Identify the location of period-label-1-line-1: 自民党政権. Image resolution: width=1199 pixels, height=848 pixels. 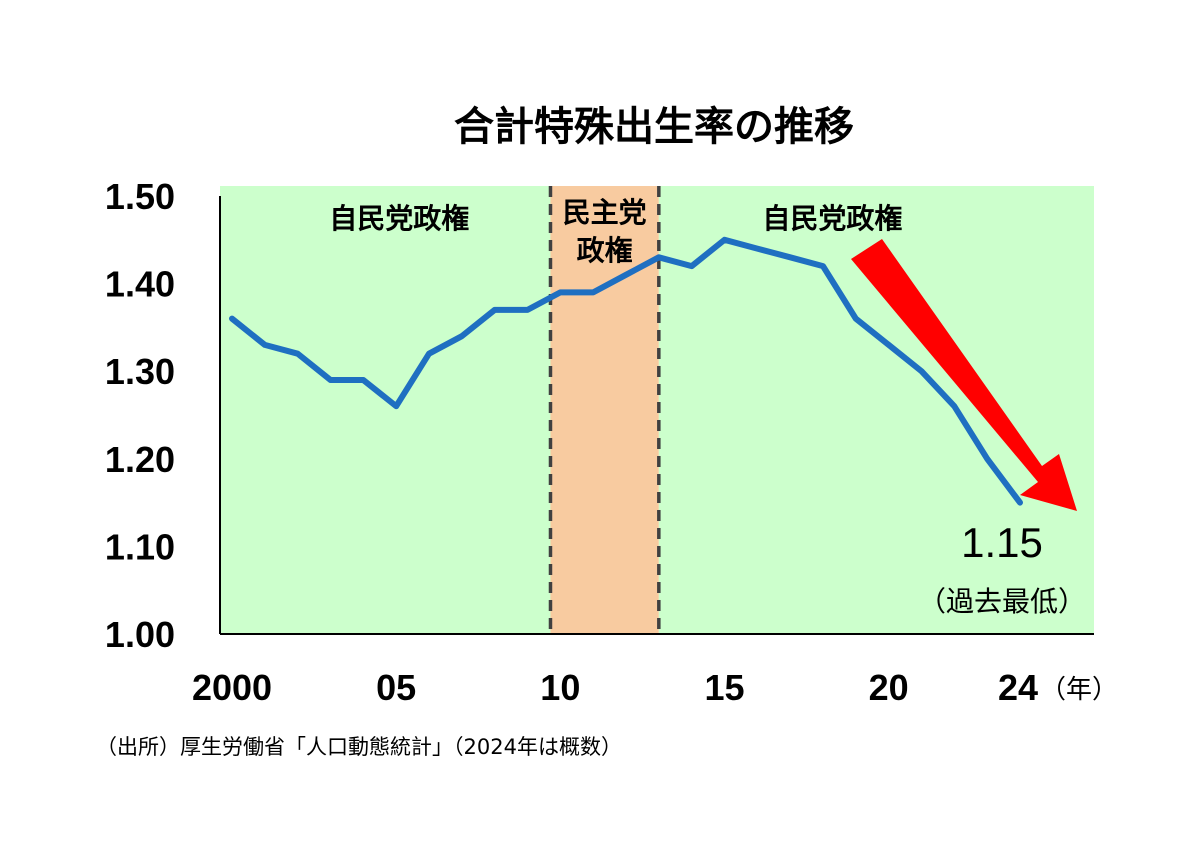
(399, 218).